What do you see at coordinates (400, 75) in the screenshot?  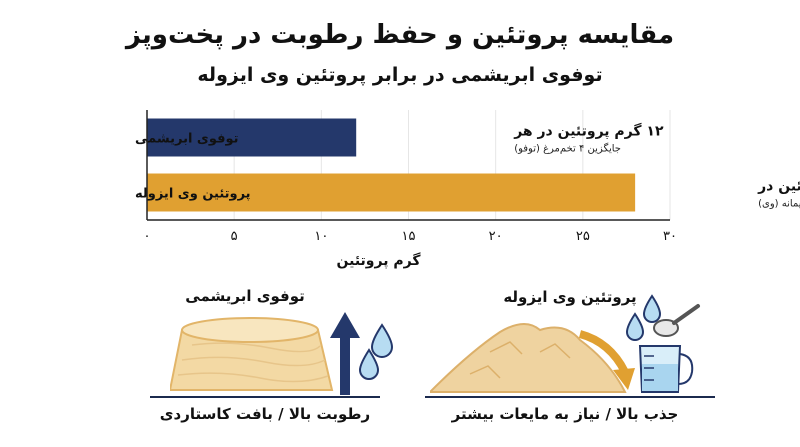 I see `page-subtitle: توفوی ابریشمی در برابر پروتئین وی ایزوله` at bounding box center [400, 75].